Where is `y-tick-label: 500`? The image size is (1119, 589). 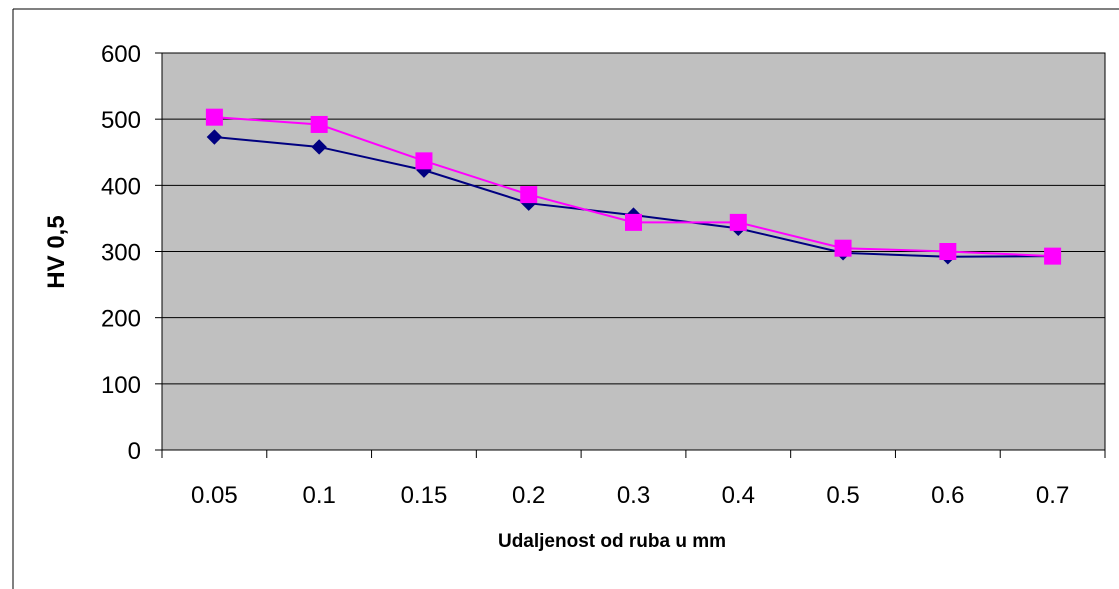
y-tick-label: 500 is located at coordinates (121, 120).